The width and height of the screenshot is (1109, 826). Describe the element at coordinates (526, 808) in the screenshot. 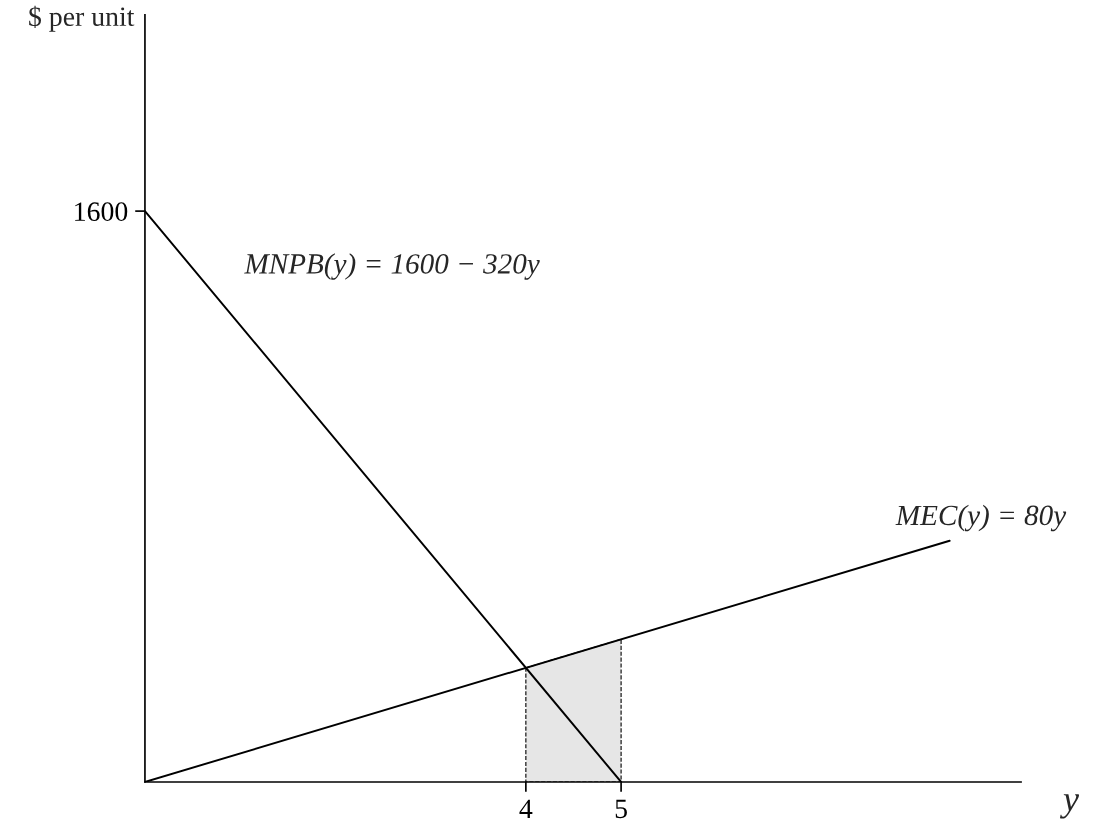

I see `x-tick-label: 4` at that location.